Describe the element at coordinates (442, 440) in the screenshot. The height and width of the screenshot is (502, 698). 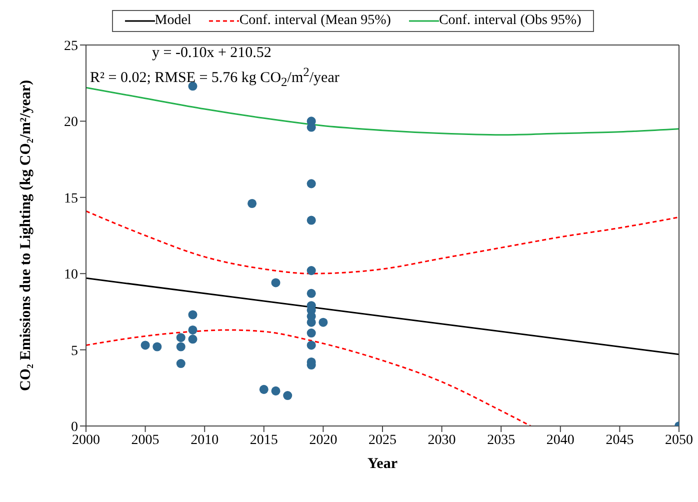
I see `x-tick-label: 2030` at that location.